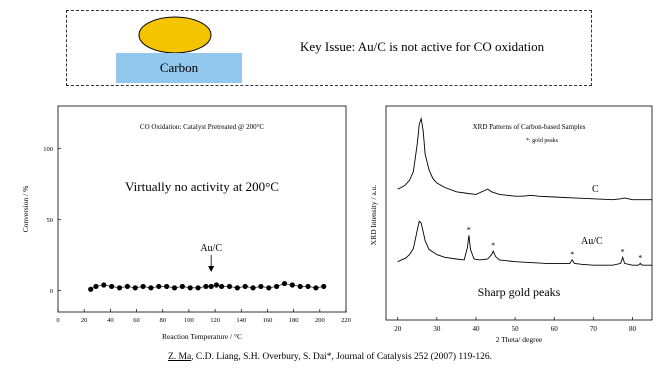 This screenshot has height=374, width=660. I want to click on carbon-label: Carbon, so click(179, 67).